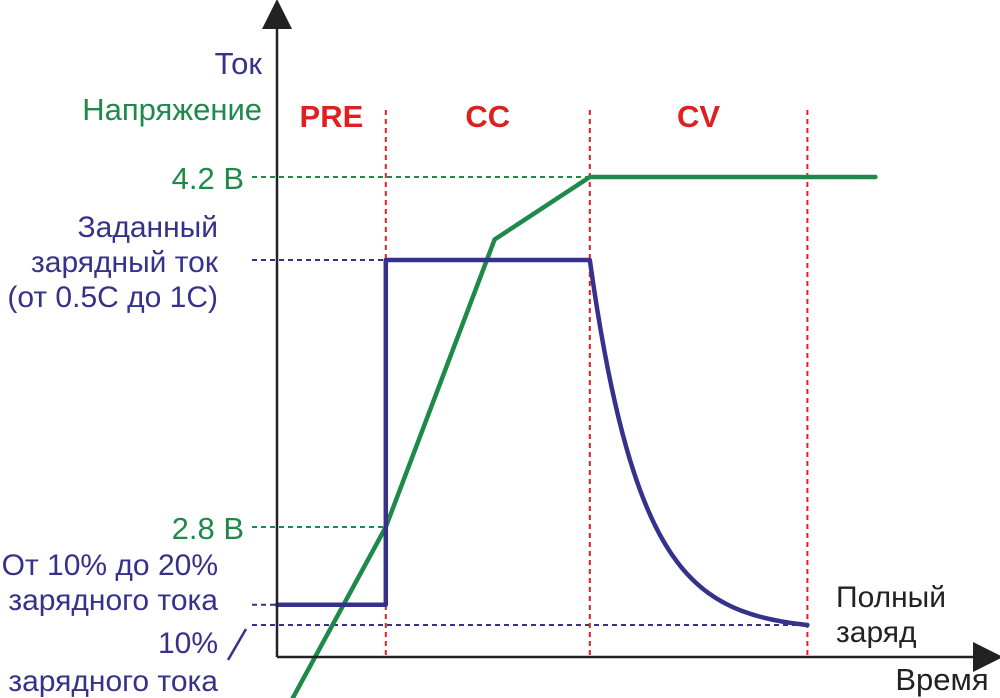 Image resolution: width=1000 pixels, height=698 pixels. I want to click on tick-label-4-2v: 4.2 В, so click(208, 178).